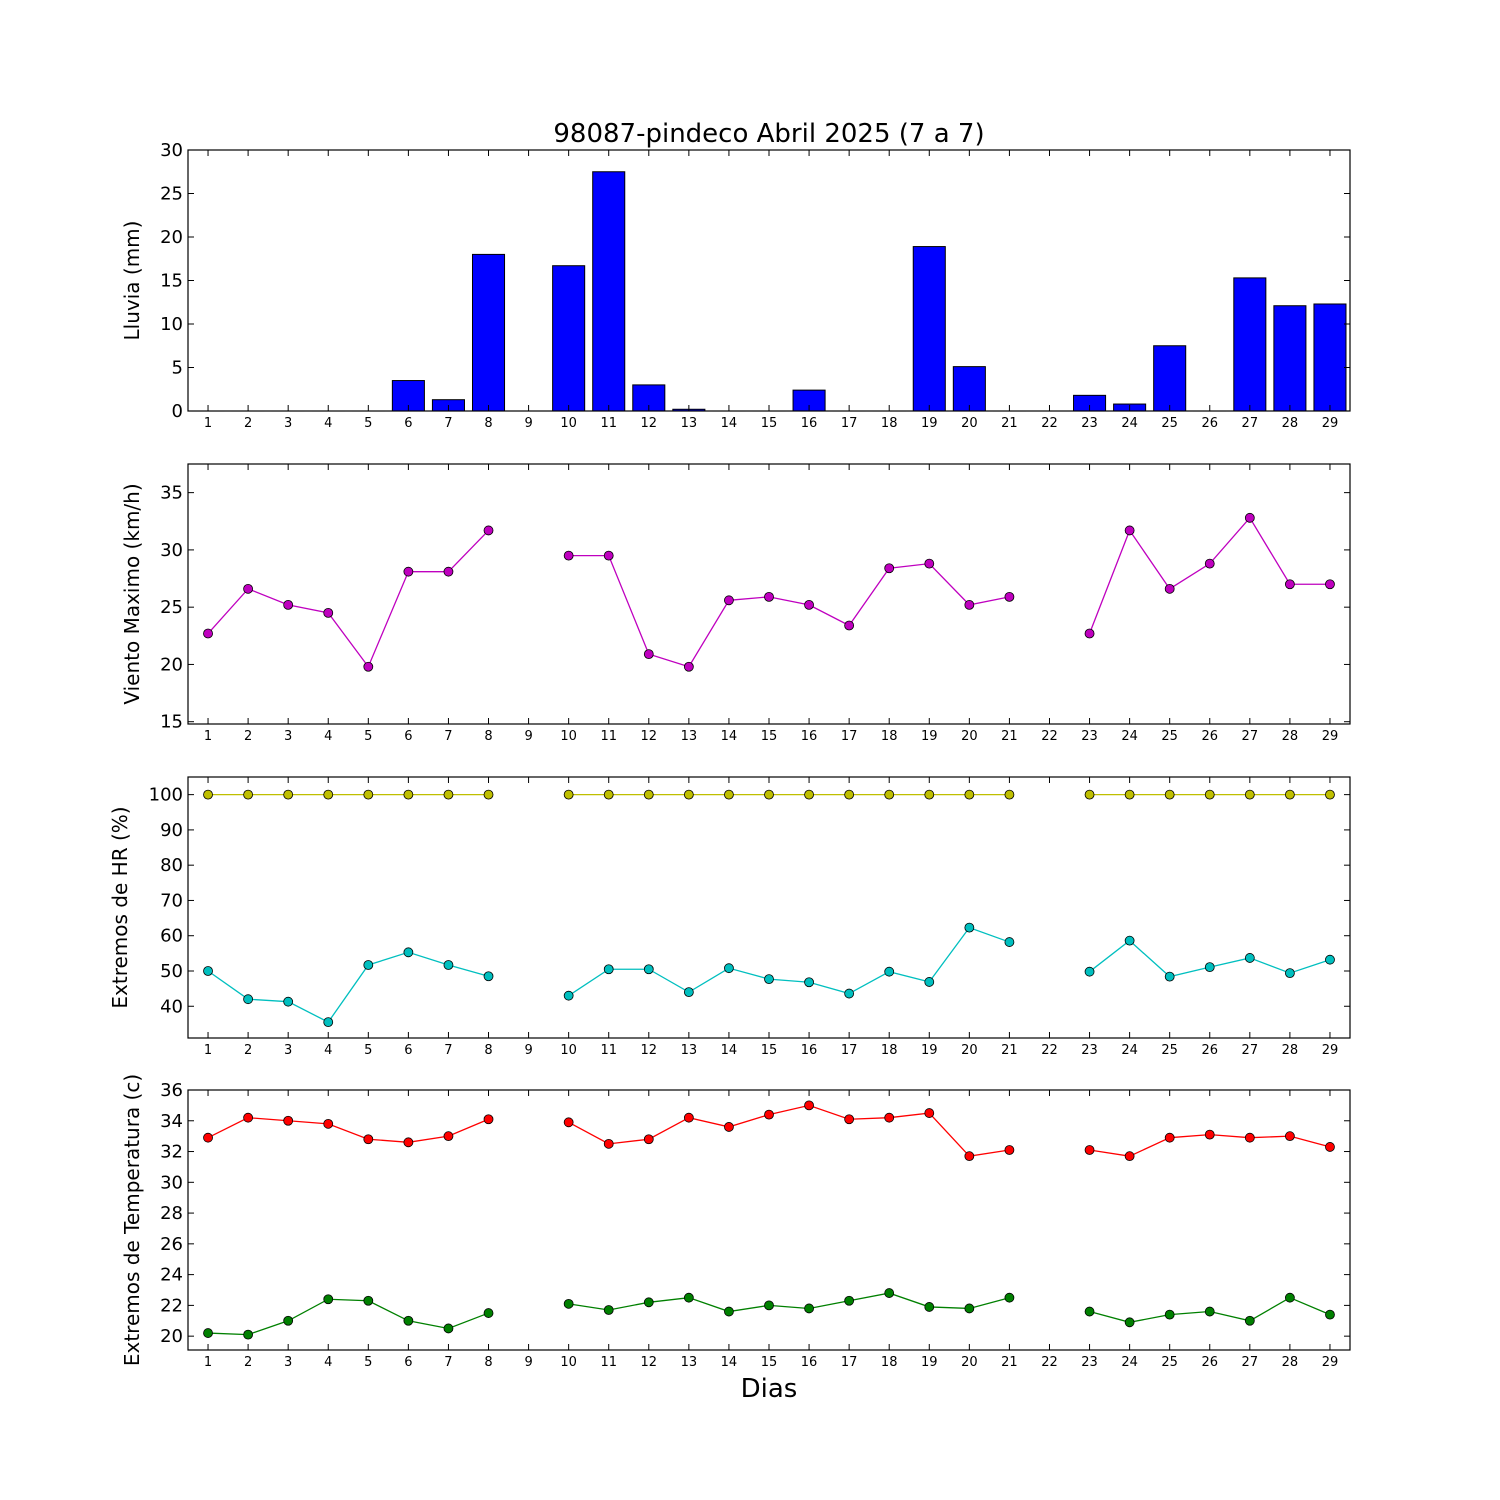  I want to click on x-tick-label: 20, so click(969, 736).